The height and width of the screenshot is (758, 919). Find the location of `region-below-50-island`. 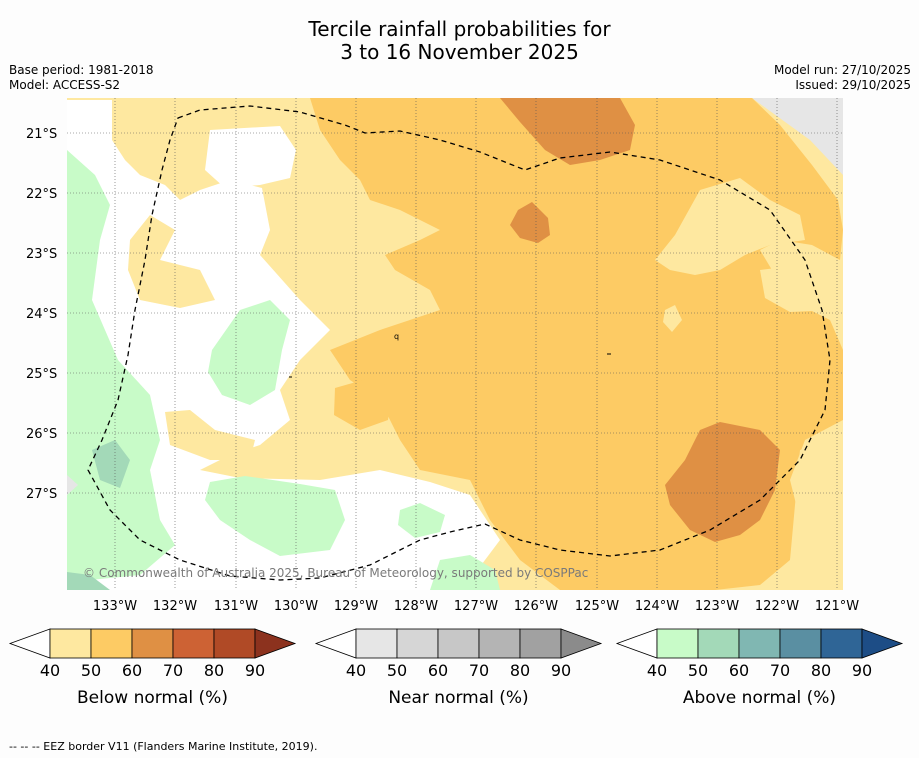

region-below-50-island is located at coordinates (363, 404).